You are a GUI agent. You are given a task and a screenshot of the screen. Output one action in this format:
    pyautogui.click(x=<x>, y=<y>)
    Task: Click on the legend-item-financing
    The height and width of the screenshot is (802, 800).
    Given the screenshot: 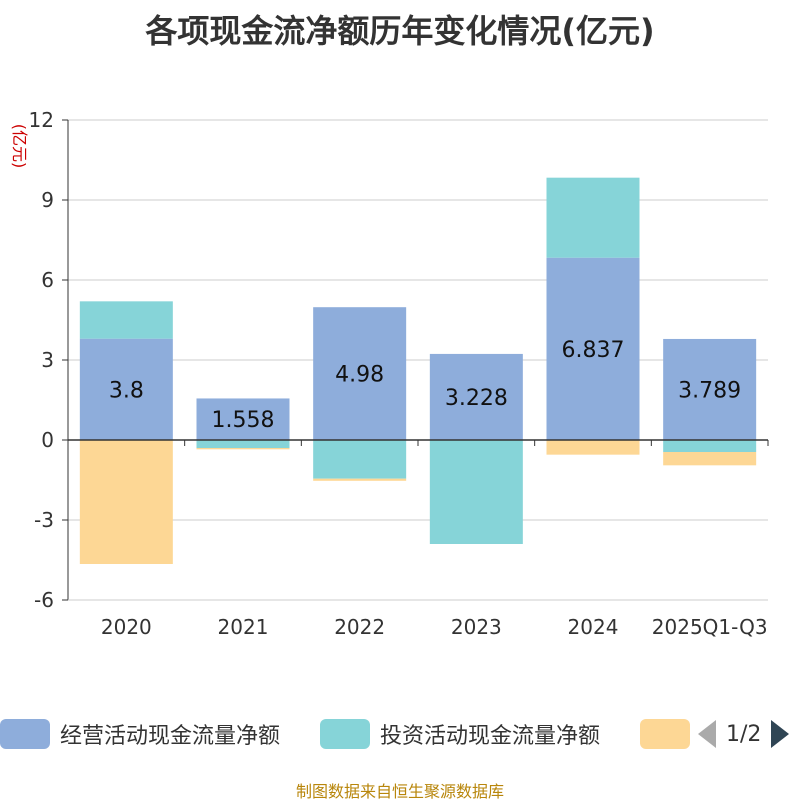 What is the action you would take?
    pyautogui.click(x=670, y=734)
    